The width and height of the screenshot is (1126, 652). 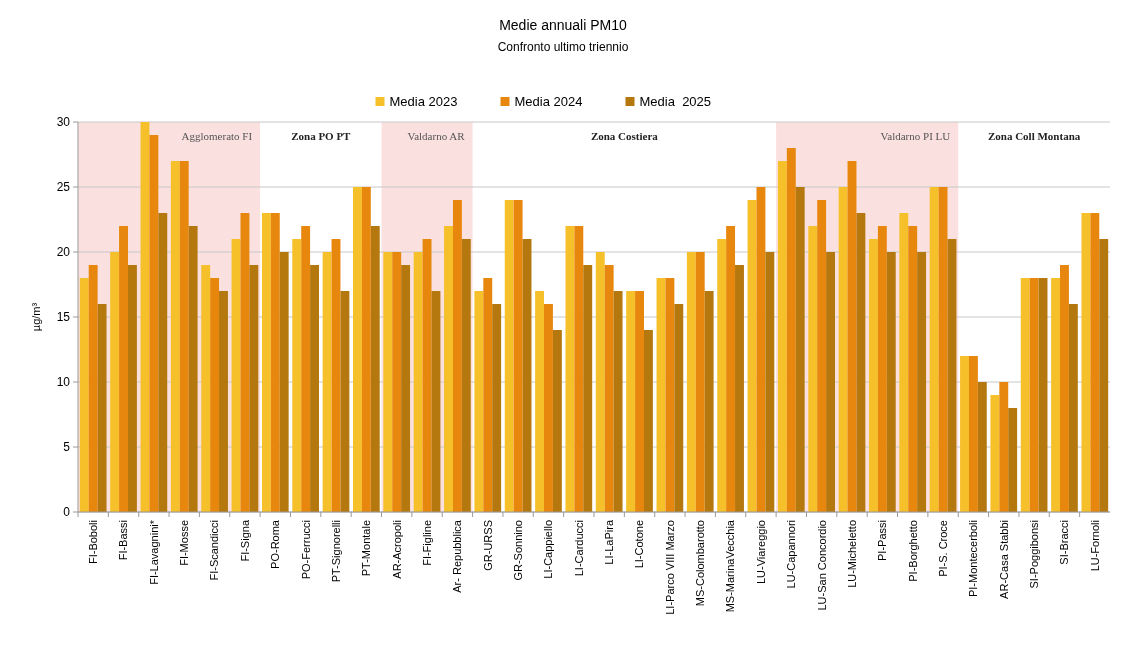 I want to click on x-tick-label: FI-Lavagnini*, so click(x=153, y=552).